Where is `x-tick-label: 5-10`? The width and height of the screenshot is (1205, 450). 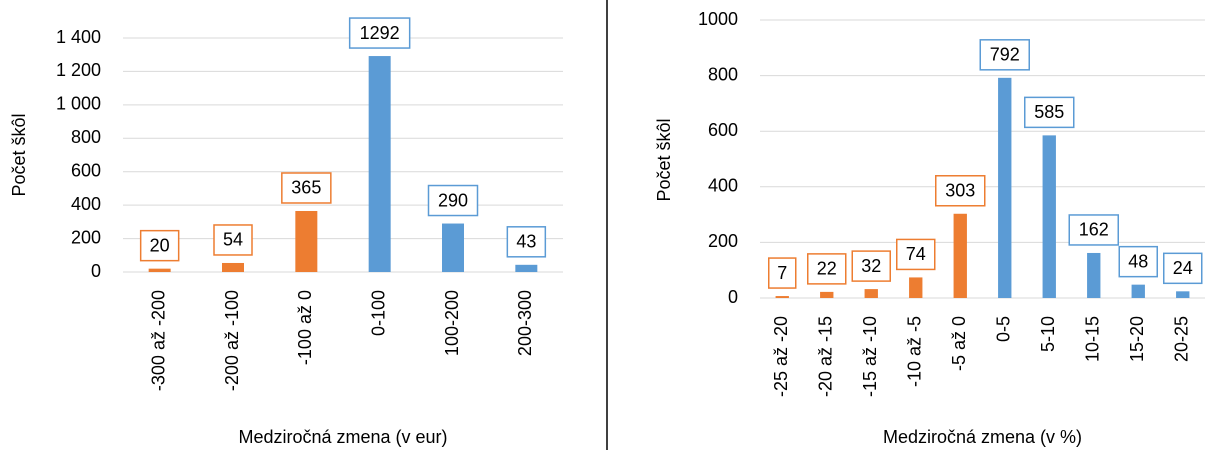 x-tick-label: 5-10 is located at coordinates (1048, 334).